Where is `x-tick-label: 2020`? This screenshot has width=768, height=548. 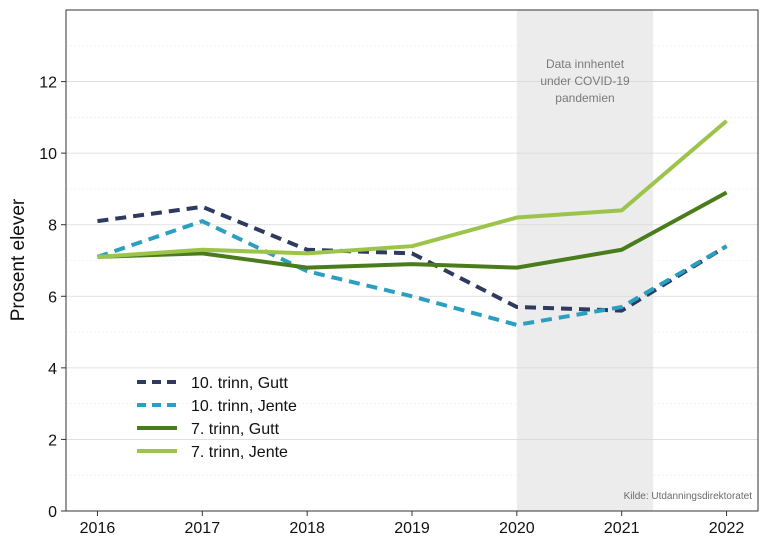 x-tick-label: 2020 is located at coordinates (517, 528).